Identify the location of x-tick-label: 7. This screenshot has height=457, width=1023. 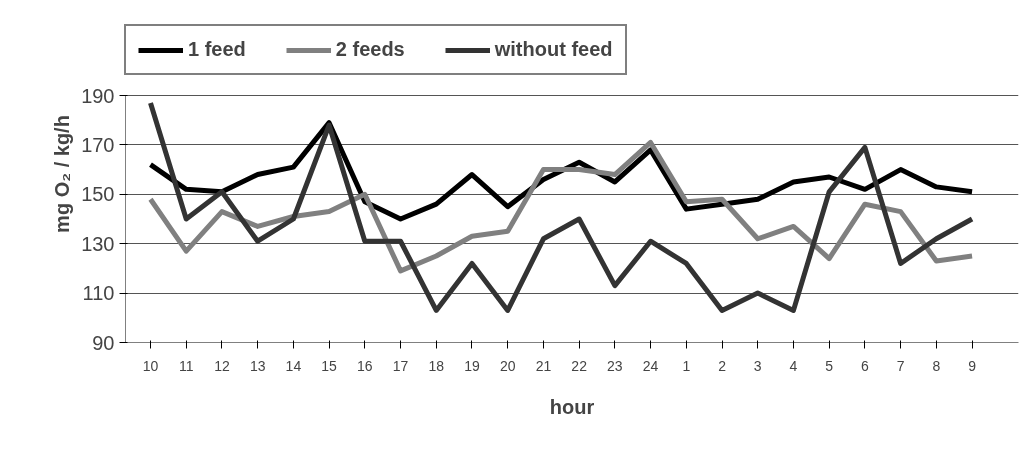
(900, 365).